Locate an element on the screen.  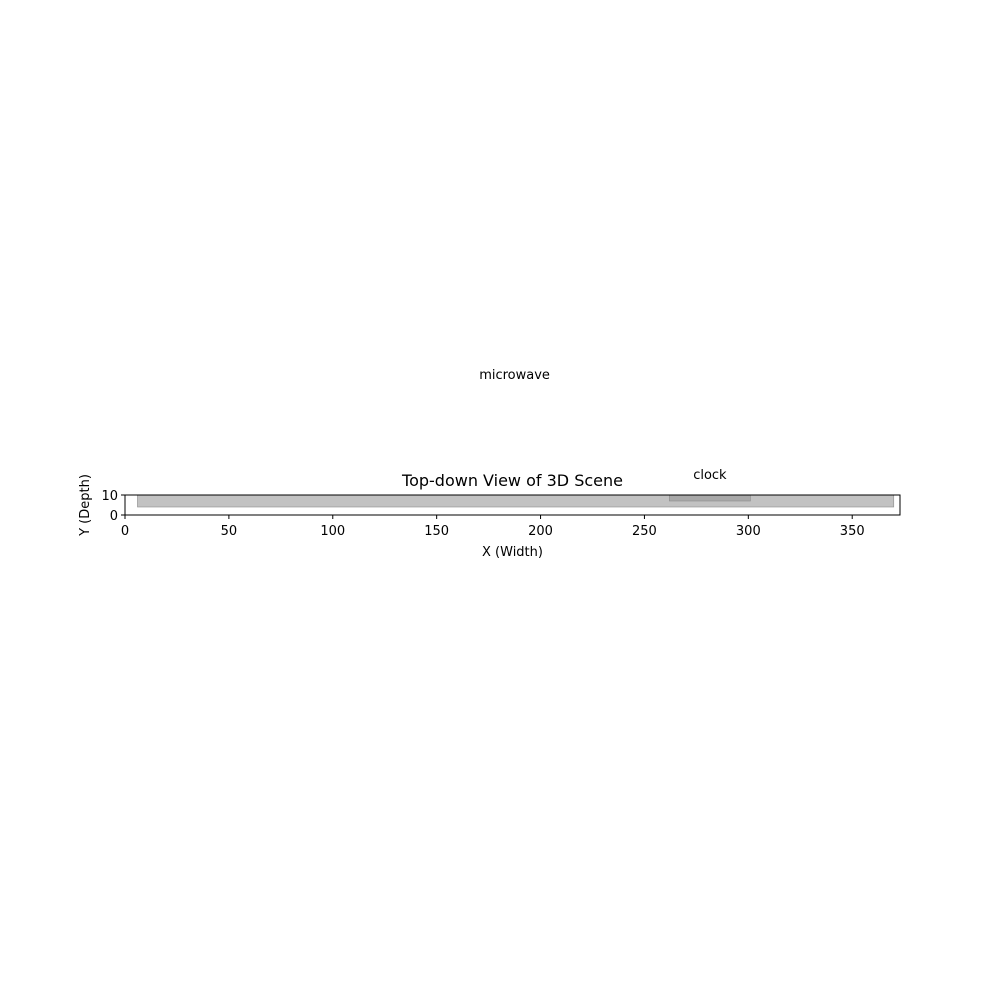
object-clock-footprint is located at coordinates (710, 498).